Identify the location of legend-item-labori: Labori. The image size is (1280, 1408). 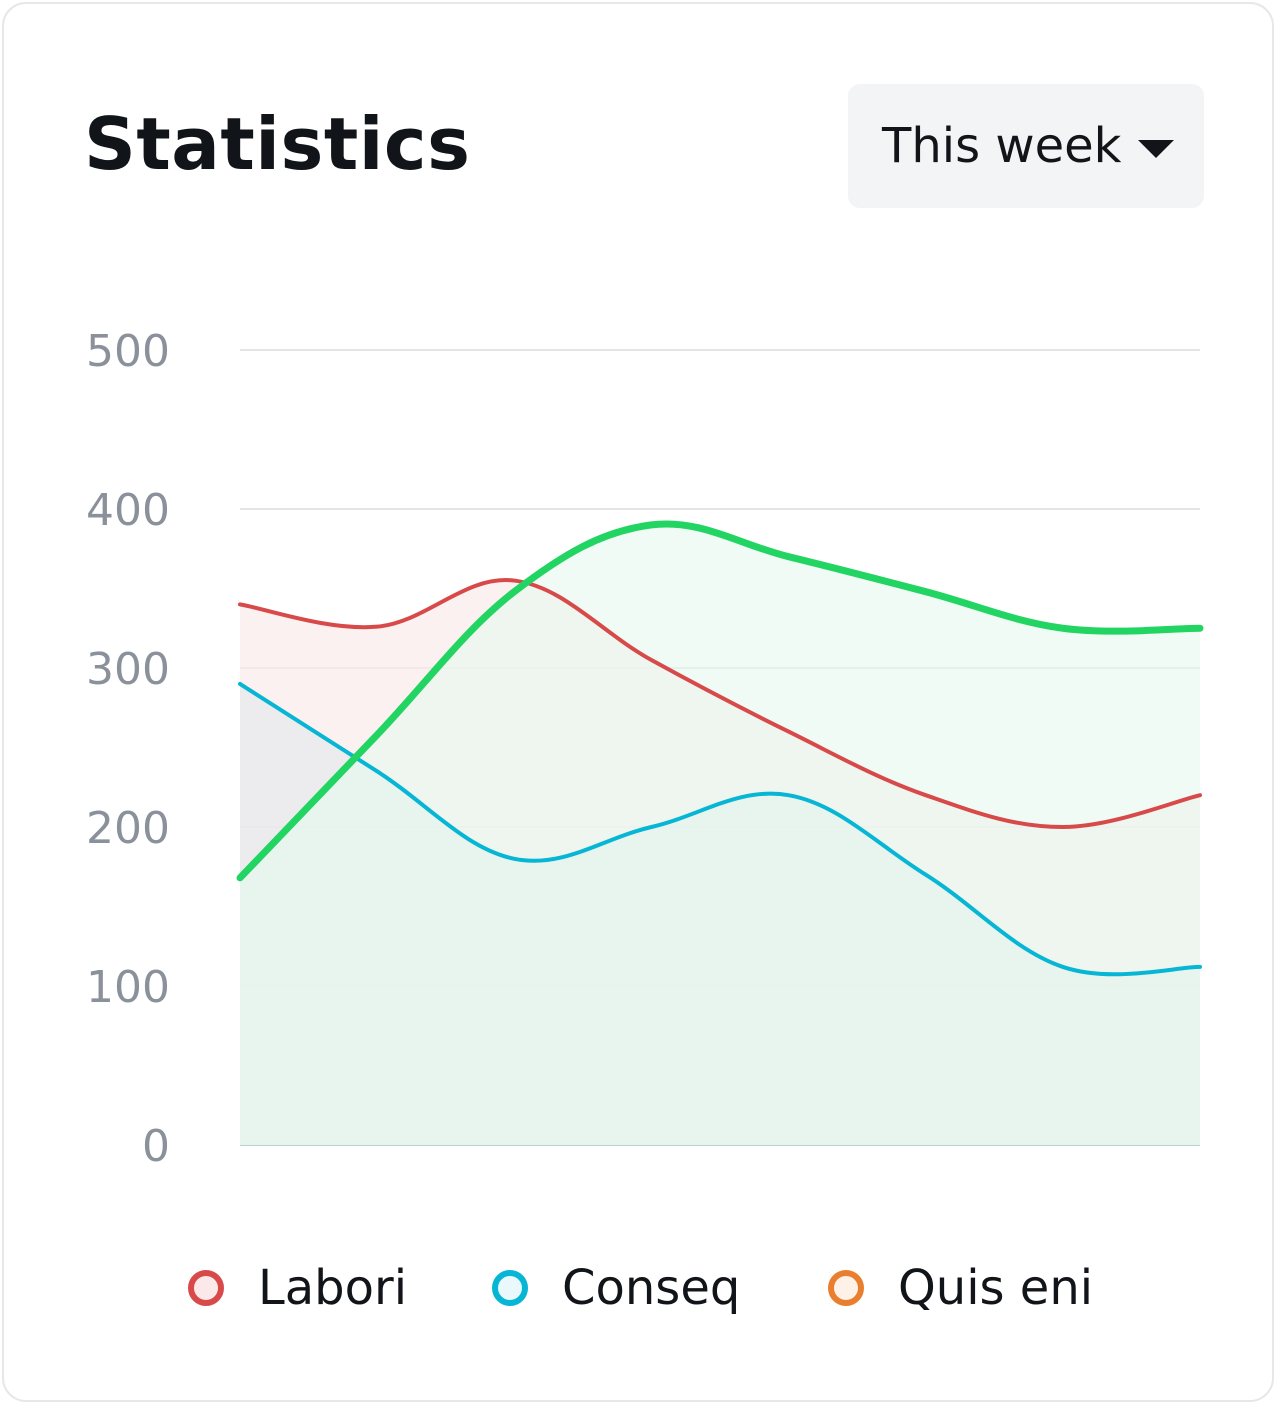
(297, 1288).